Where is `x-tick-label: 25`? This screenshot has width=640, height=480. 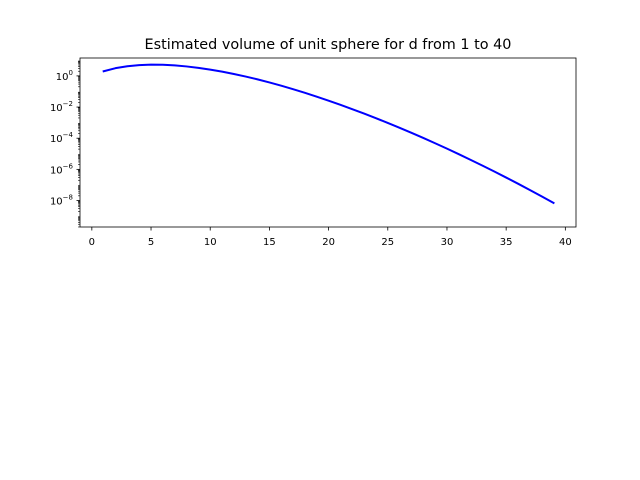 x-tick-label: 25 is located at coordinates (387, 242).